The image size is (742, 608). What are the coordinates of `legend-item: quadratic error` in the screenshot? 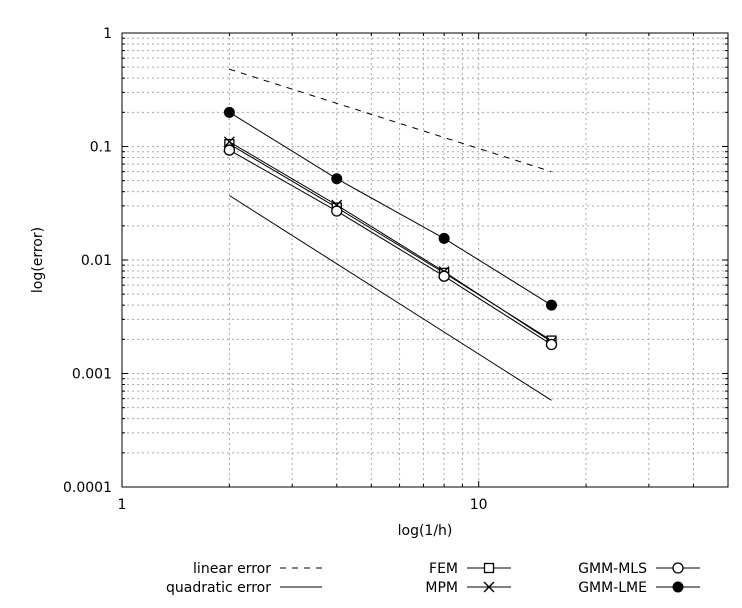 It's located at (244, 588).